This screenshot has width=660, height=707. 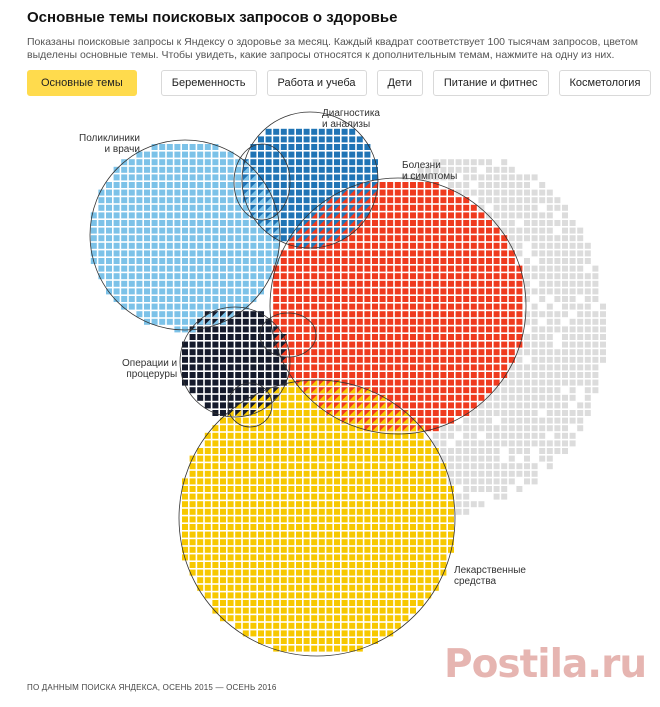 What do you see at coordinates (605, 83) in the screenshot?
I see `tab-cosmetology: Косметология` at bounding box center [605, 83].